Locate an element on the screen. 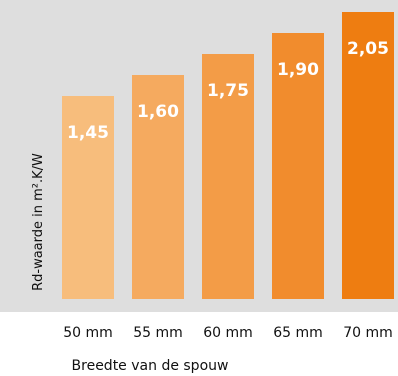  value-label-3: 1,75 is located at coordinates (228, 91).